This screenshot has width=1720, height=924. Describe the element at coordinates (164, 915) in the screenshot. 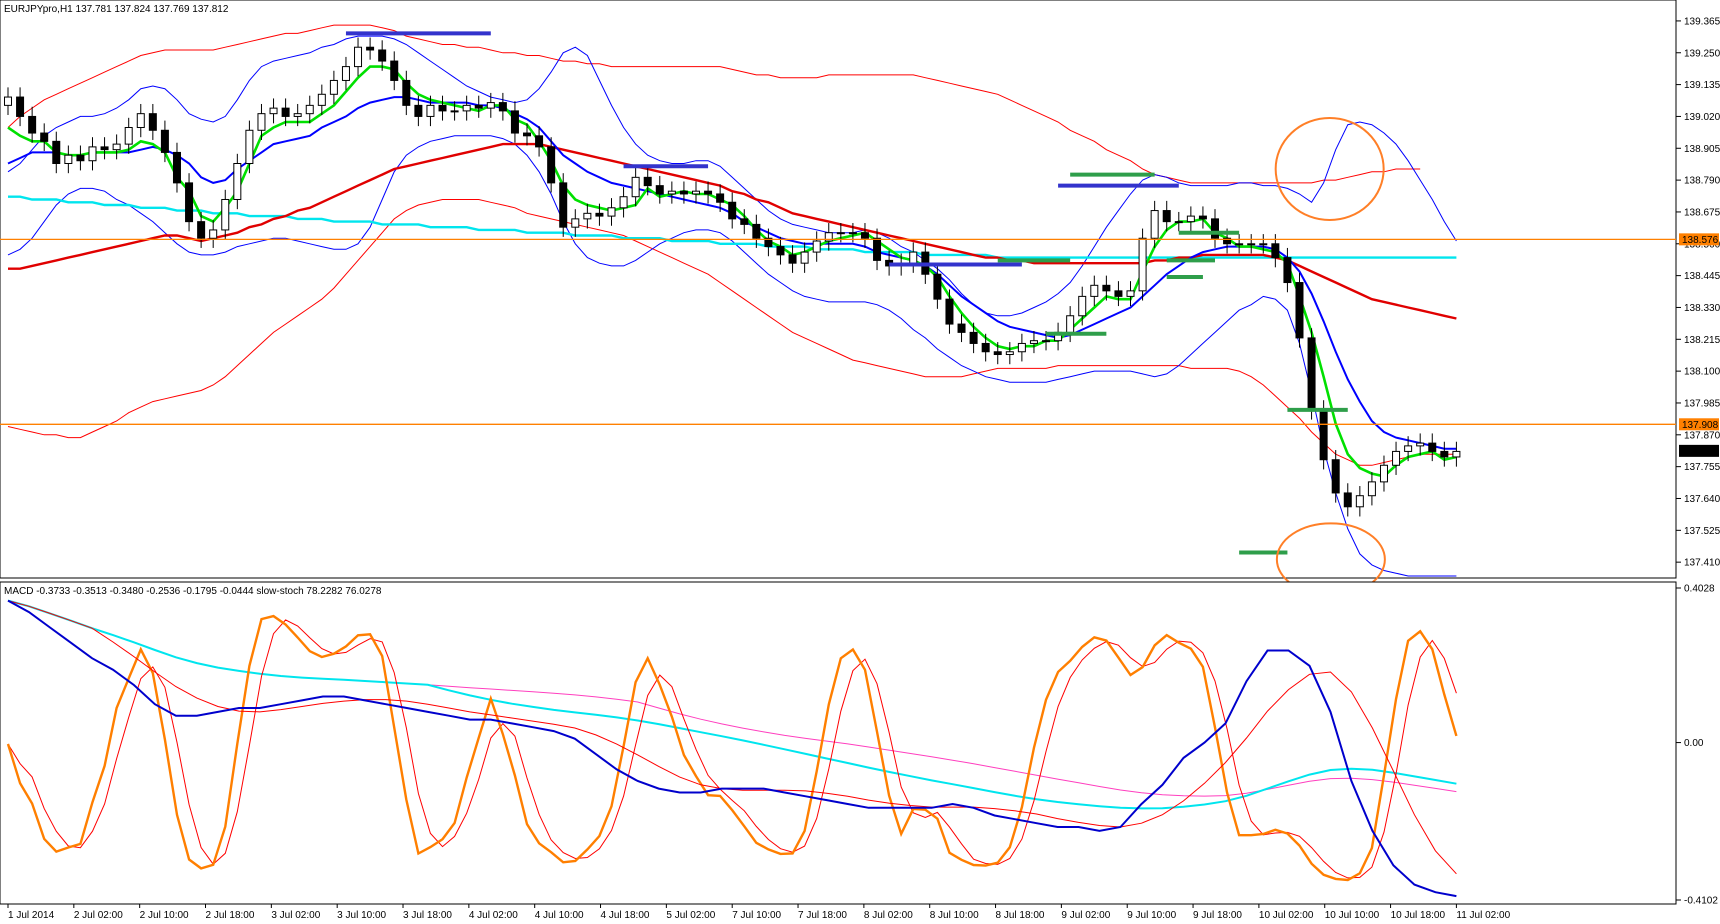

I see `time-tick-label: 2 Jul 10:00` at that location.